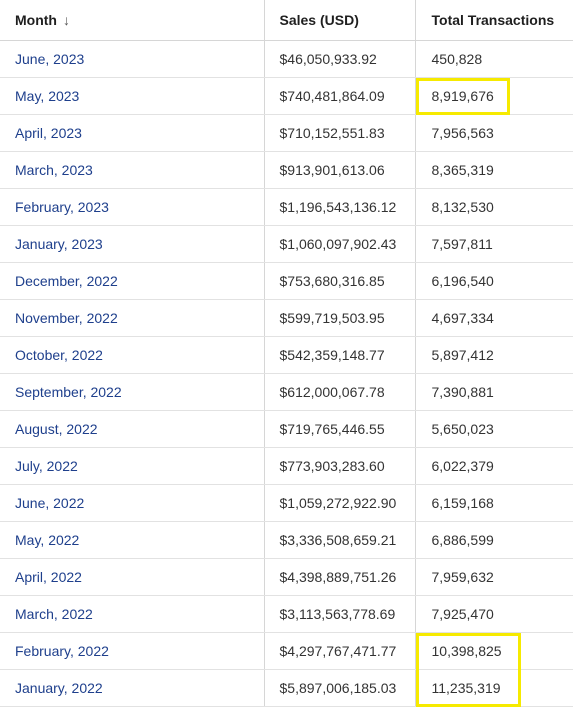 The width and height of the screenshot is (573, 711). What do you see at coordinates (339, 133) in the screenshot?
I see `sales-cell: $710,152,551.83` at bounding box center [339, 133].